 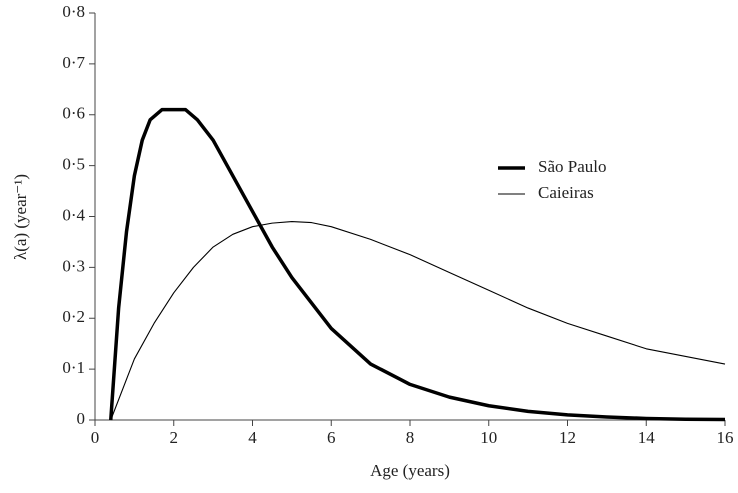 I want to click on y-tick-label: 0·2, so click(x=73, y=316).